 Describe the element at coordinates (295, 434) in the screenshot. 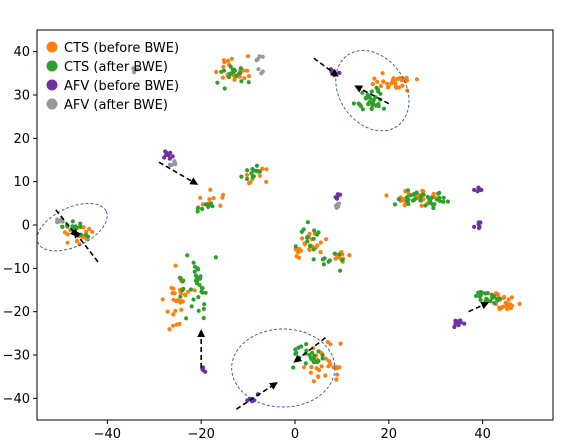

I see `x-tick-label: 0` at that location.